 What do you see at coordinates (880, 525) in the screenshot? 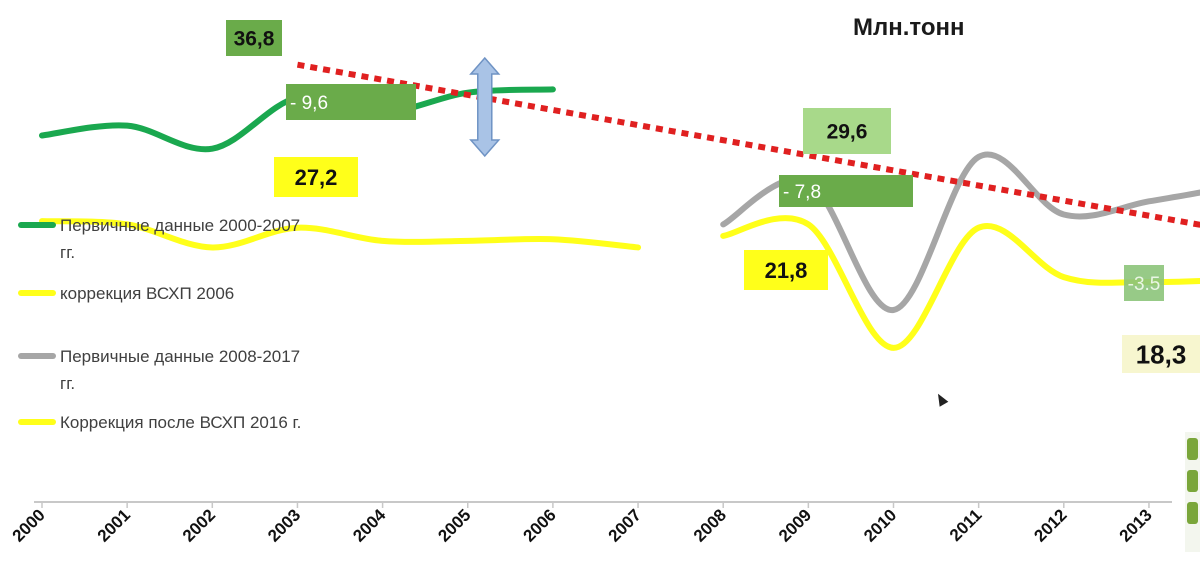
I see `x-tick-label: 2010` at bounding box center [880, 525].